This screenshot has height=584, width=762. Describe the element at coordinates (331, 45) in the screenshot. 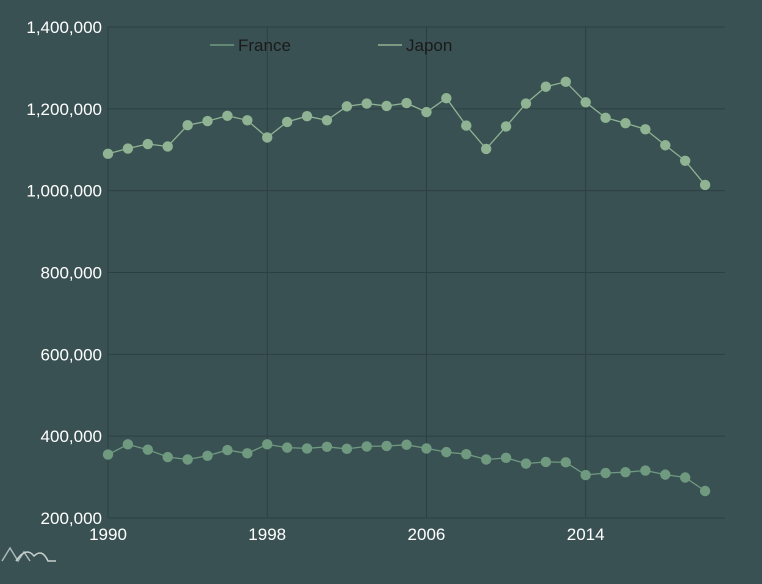

I see `legend: France Japon` at that location.